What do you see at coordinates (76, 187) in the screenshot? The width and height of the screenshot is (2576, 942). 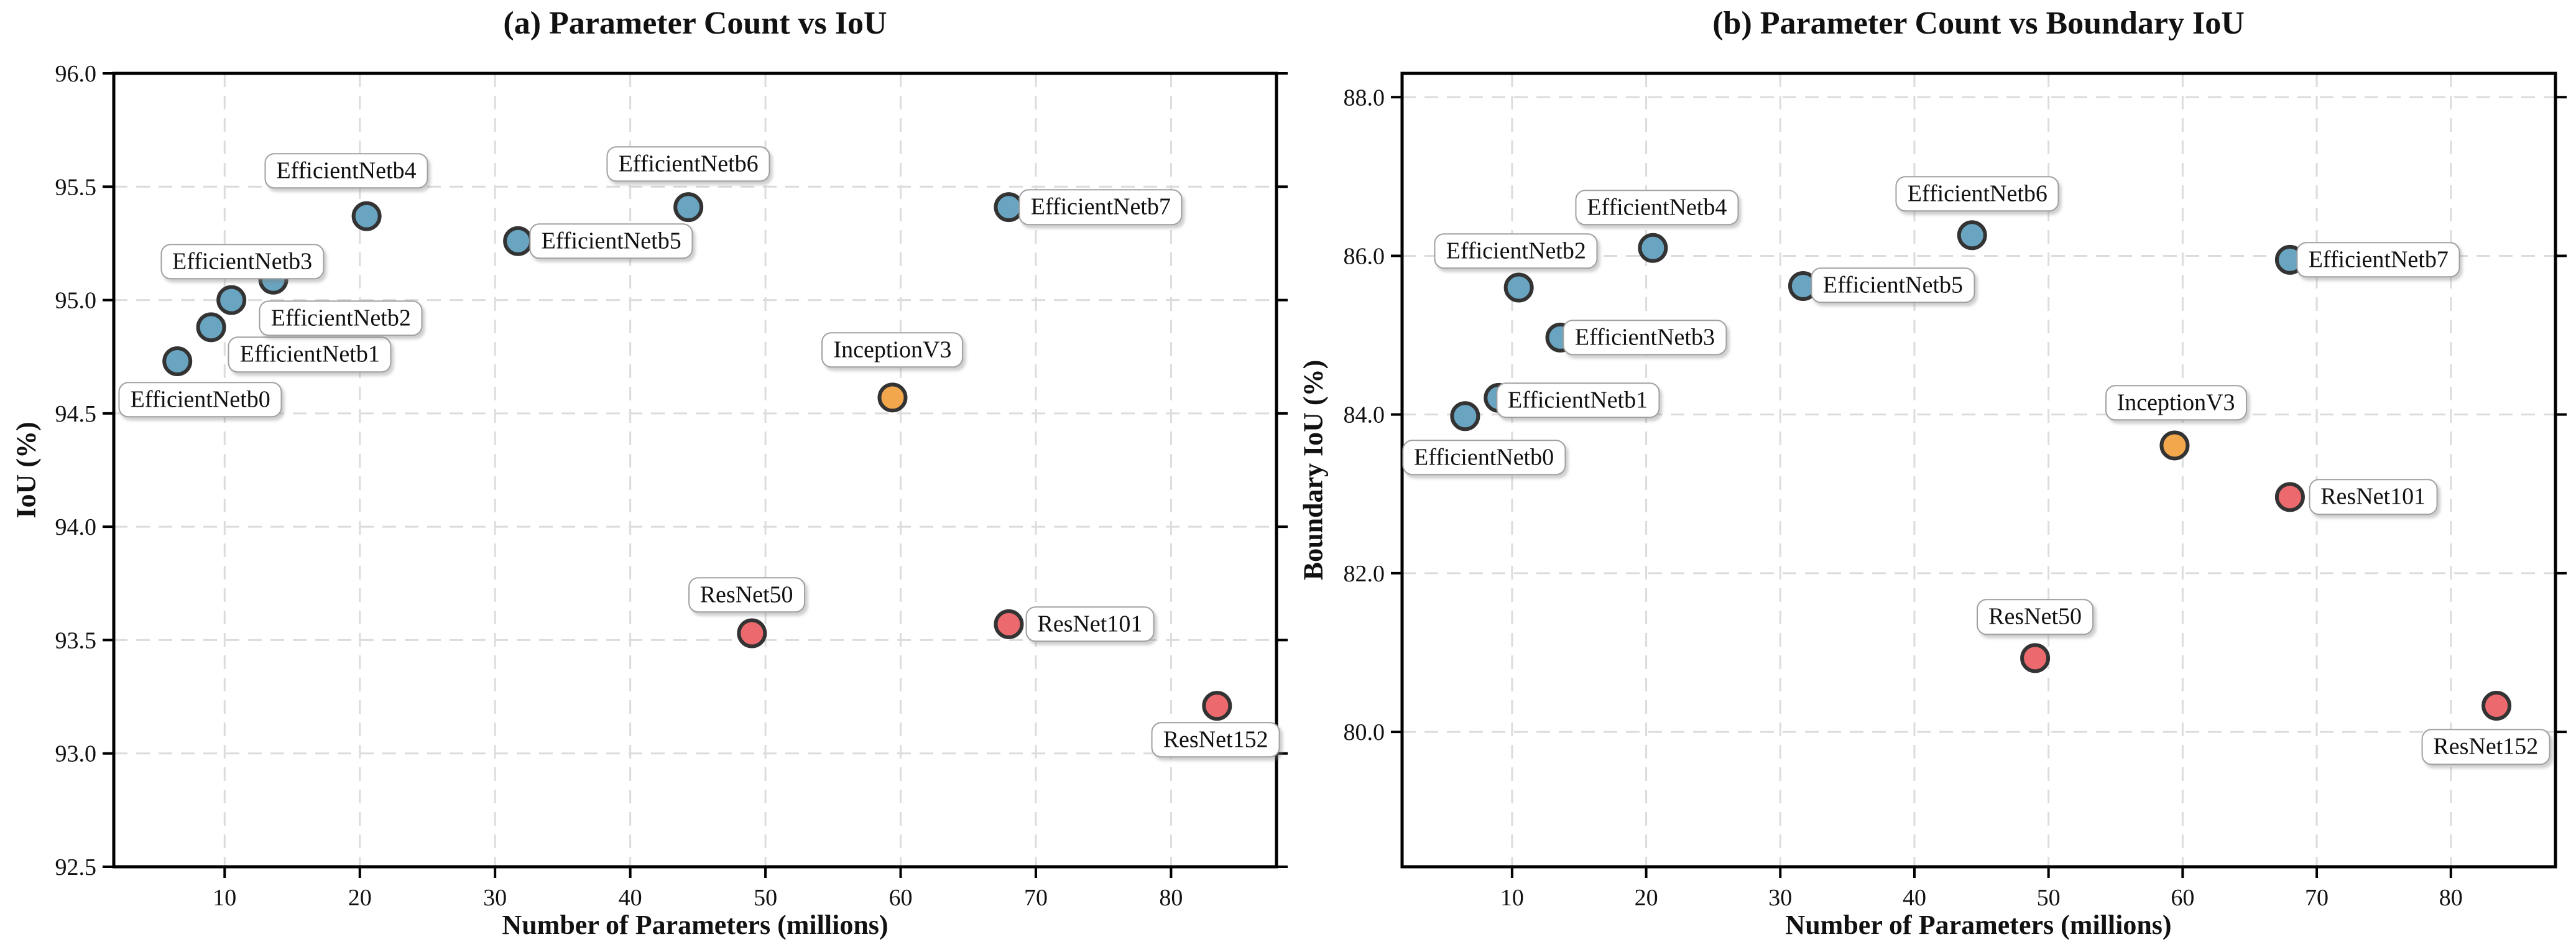 I see `y-tick-label: 95.5` at bounding box center [76, 187].